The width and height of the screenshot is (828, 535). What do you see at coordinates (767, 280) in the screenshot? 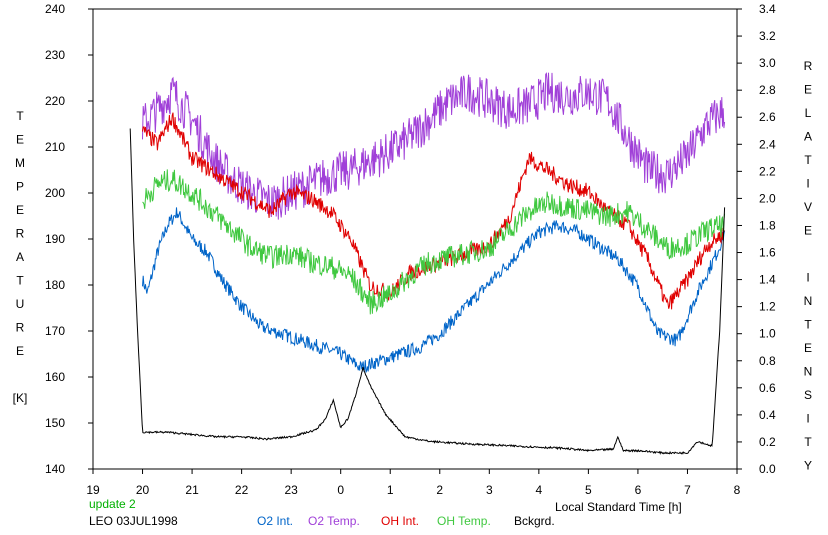
I see `right-y-tick-label: 1.4` at bounding box center [767, 280].